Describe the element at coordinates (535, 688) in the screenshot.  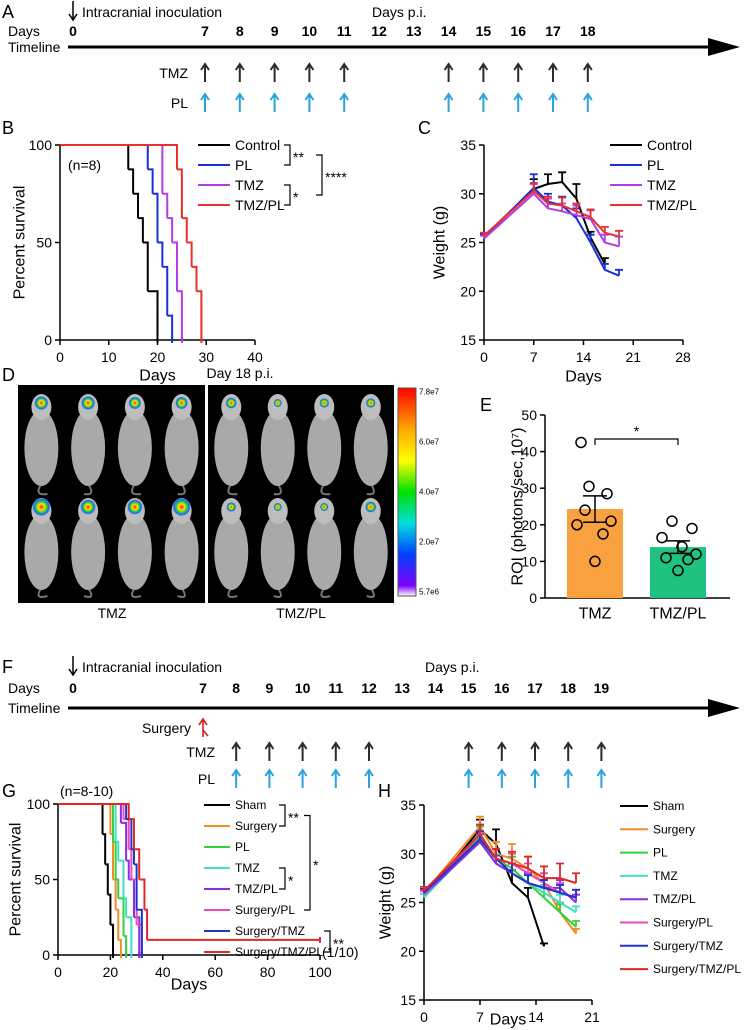
I see `day-label: 17` at that location.